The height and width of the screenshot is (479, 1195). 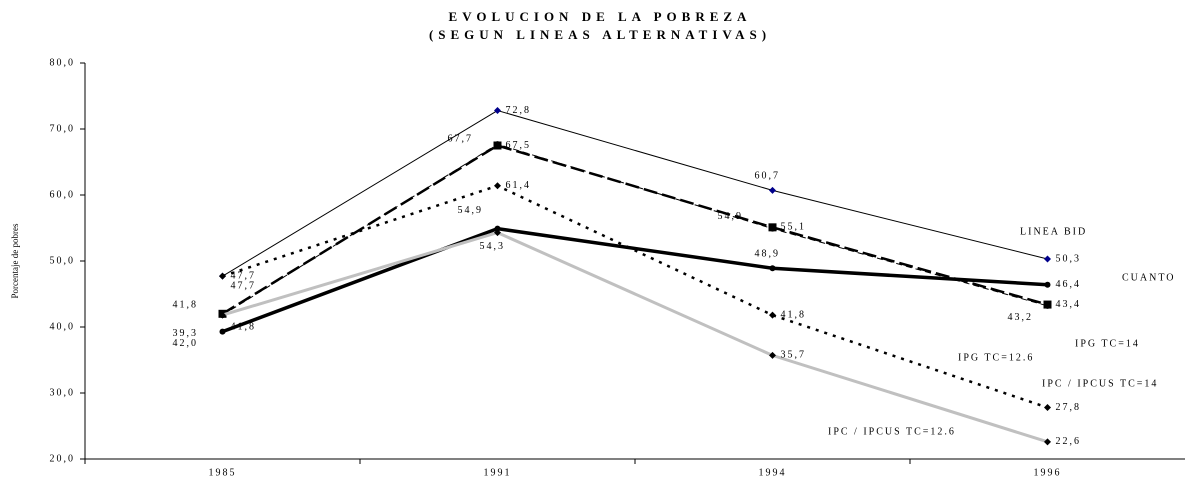 I want to click on y-tick-label: 30,0, so click(x=63, y=392).